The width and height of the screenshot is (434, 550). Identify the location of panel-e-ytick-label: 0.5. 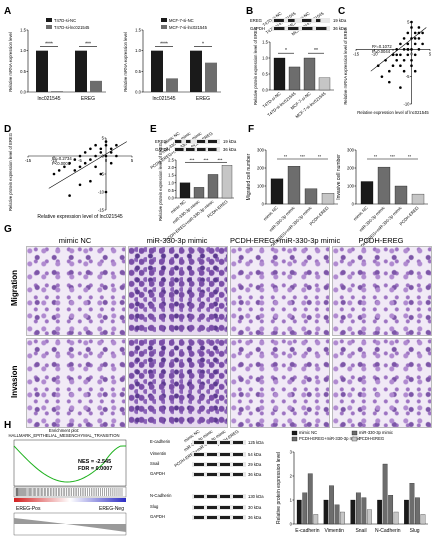
(171, 190).